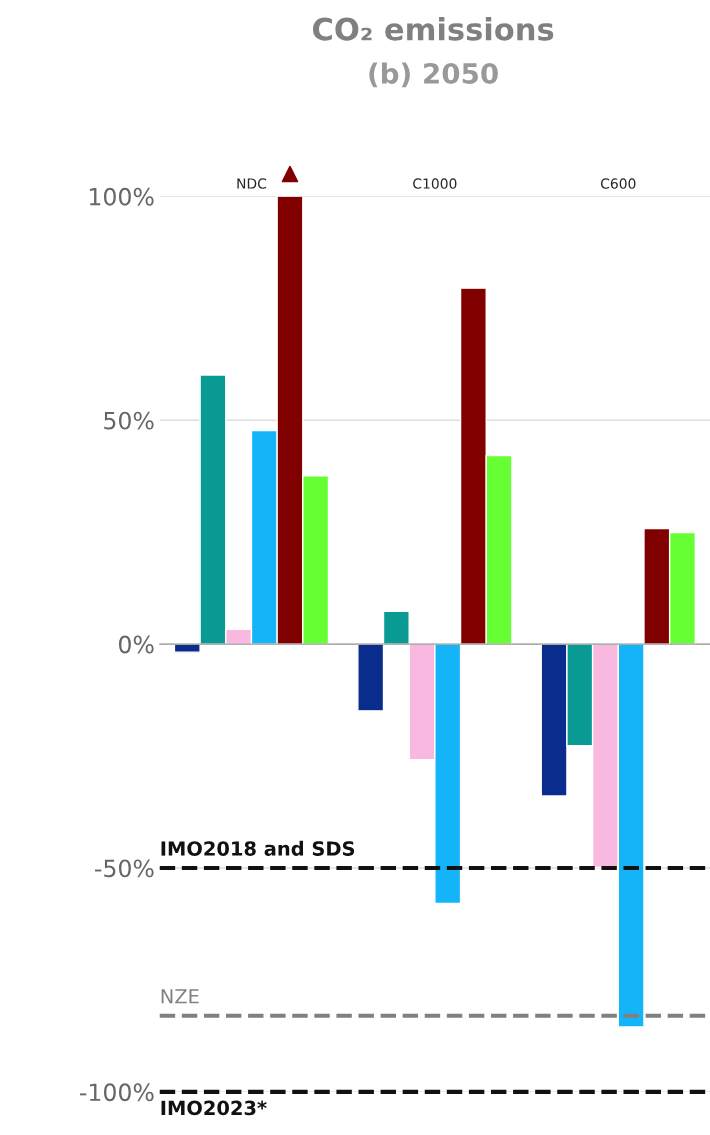 The width and height of the screenshot is (710, 1135). What do you see at coordinates (258, 848) in the screenshot?
I see `ref-line-label: IMO2018 and SDS` at bounding box center [258, 848].